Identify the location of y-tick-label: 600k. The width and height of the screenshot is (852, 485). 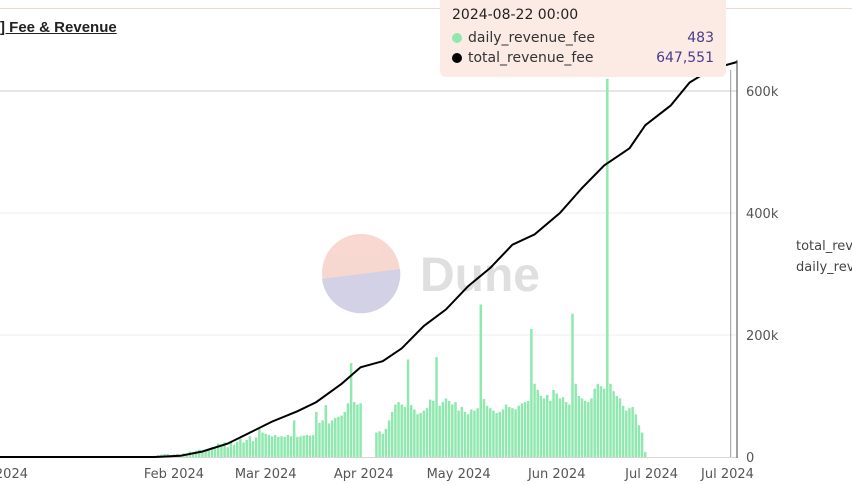
(762, 92).